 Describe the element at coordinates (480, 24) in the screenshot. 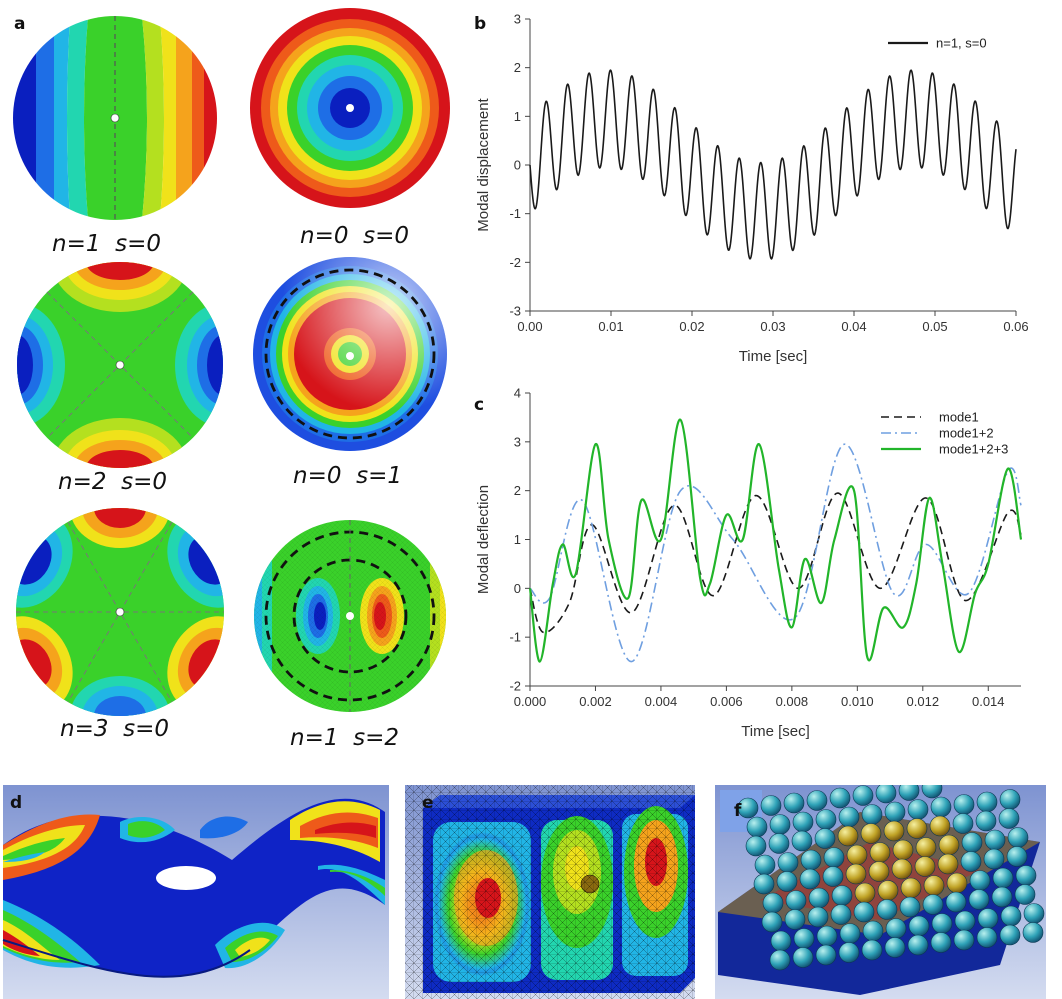

I see `panel-b-letter: b` at that location.